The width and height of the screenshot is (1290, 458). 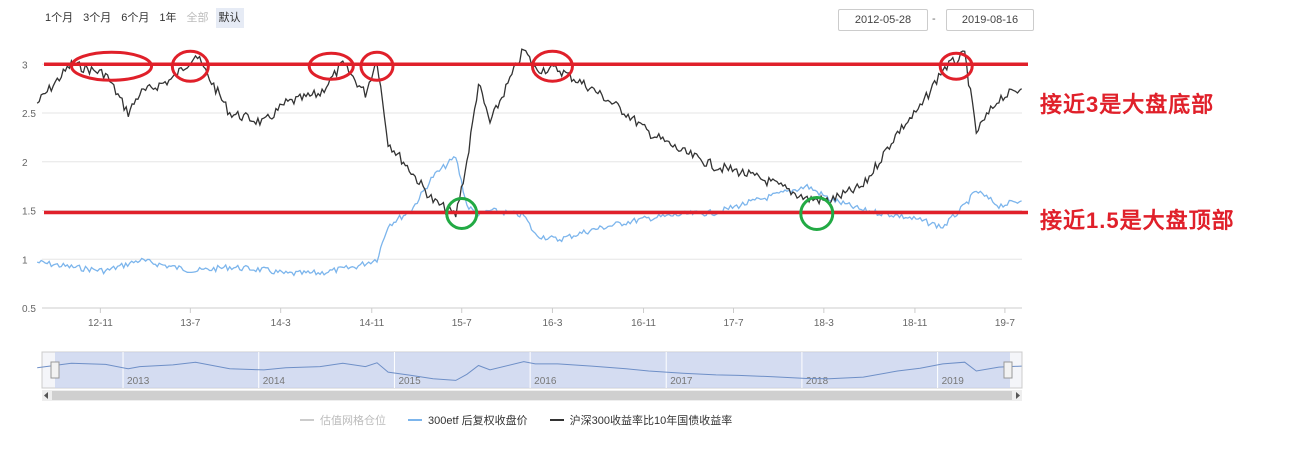 What do you see at coordinates (46, 395) in the screenshot?
I see `scroll-left-icon` at bounding box center [46, 395].